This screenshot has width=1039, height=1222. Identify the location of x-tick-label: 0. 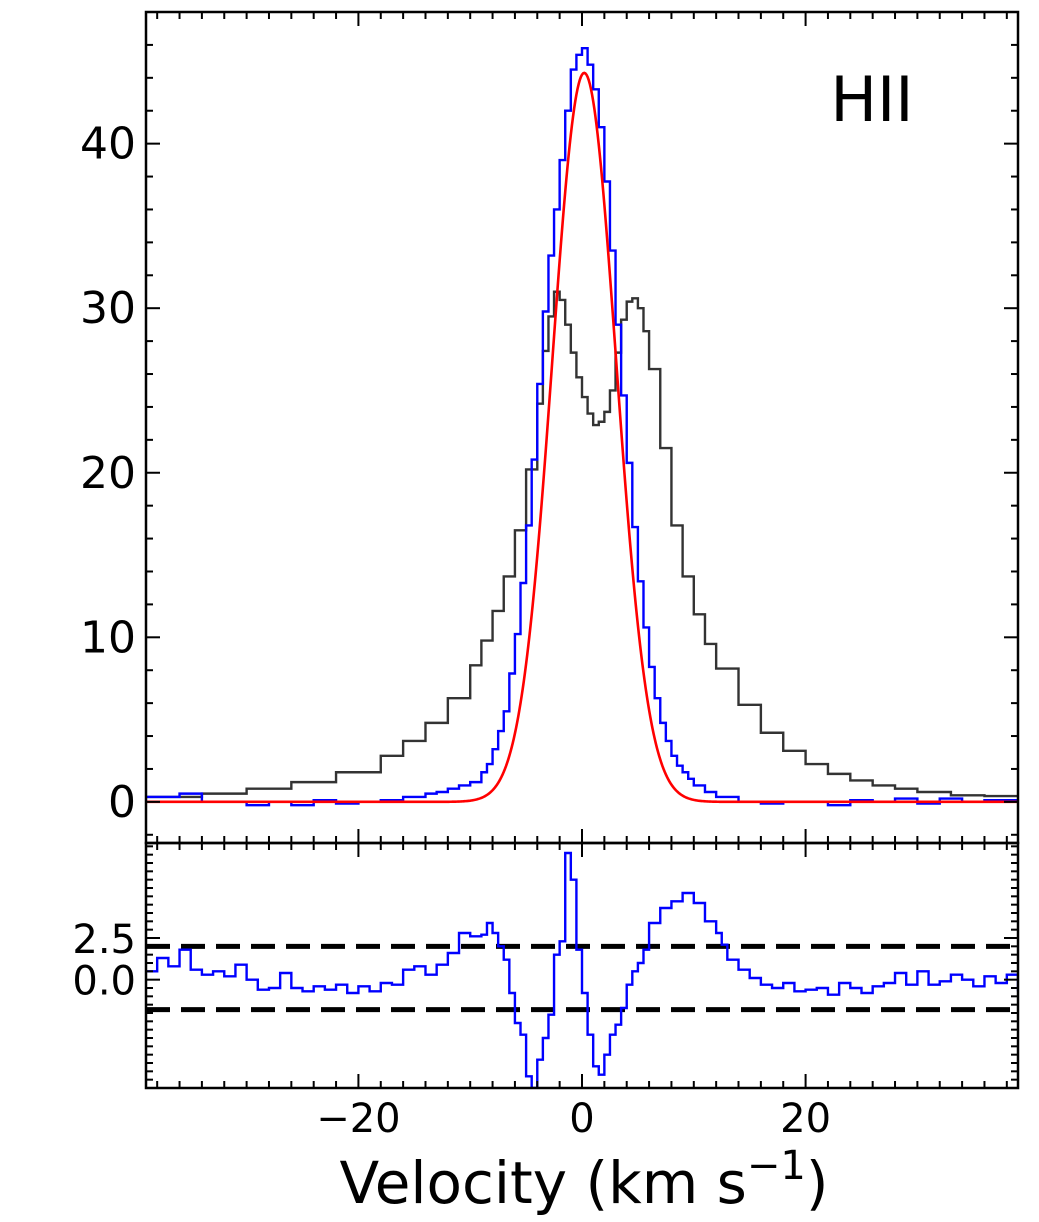
(581, 1119).